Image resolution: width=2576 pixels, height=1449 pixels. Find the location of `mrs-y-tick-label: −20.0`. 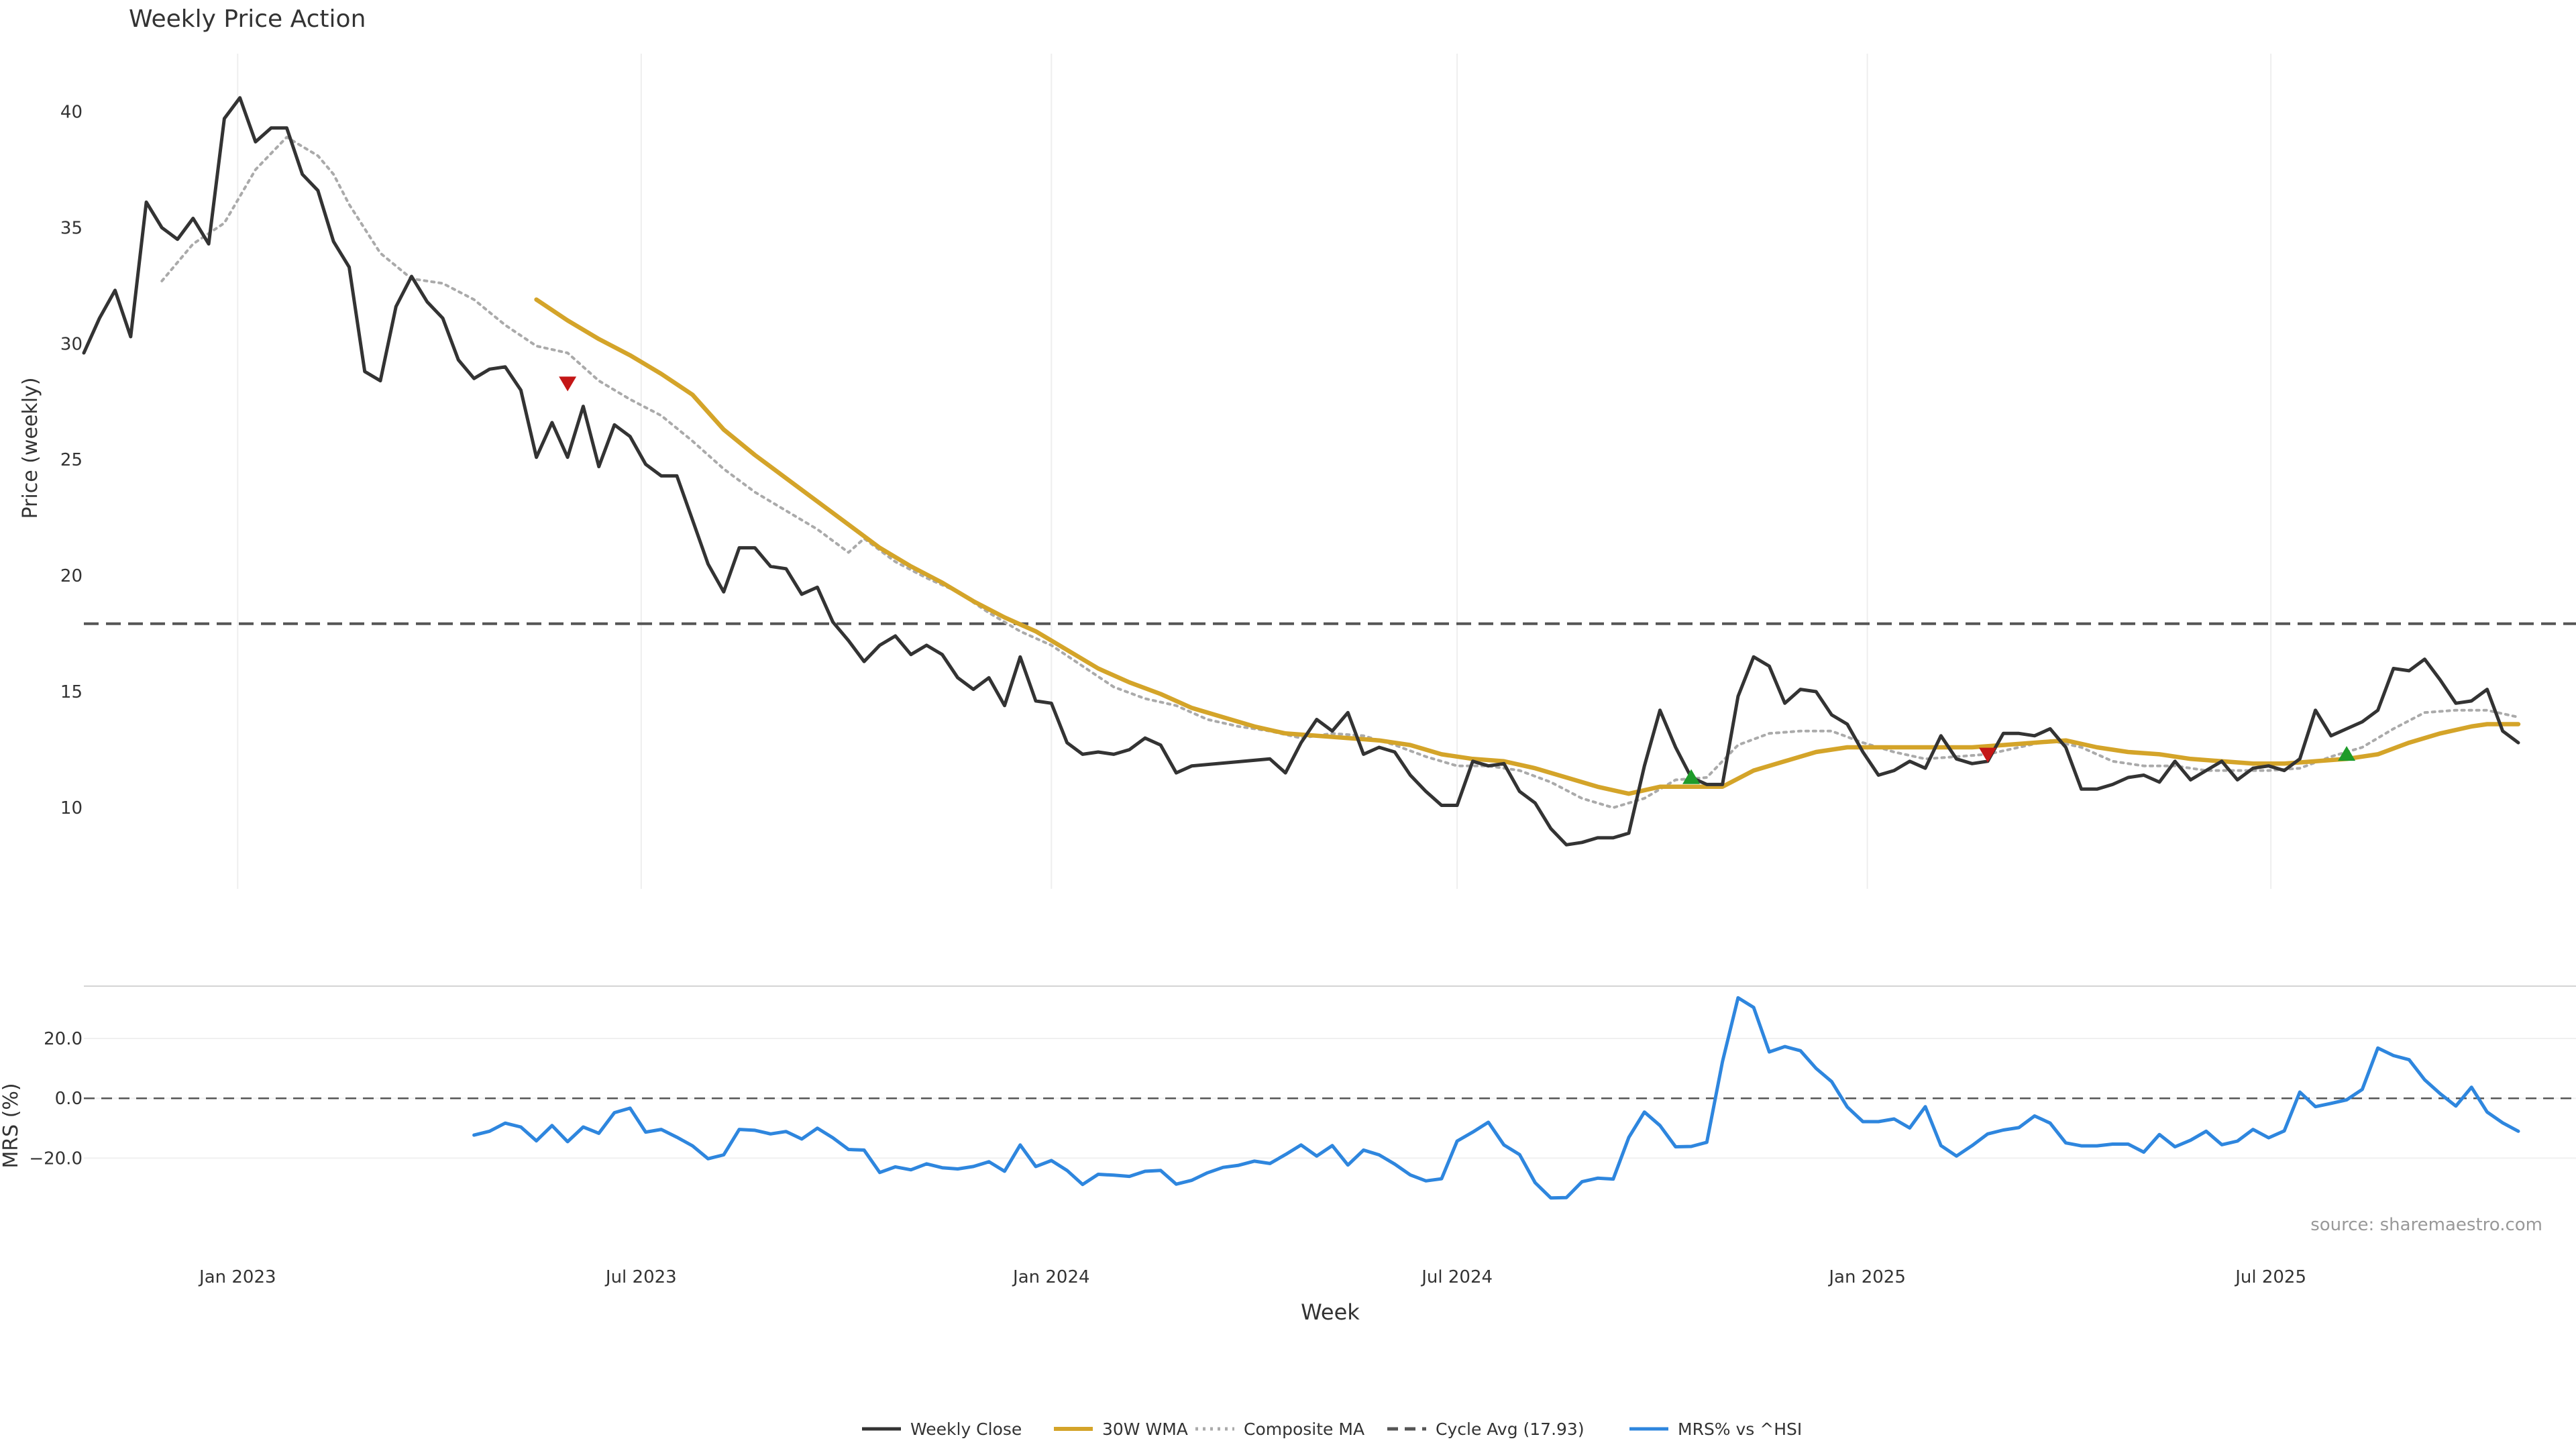

mrs-y-tick-label: −20.0 is located at coordinates (56, 1158).